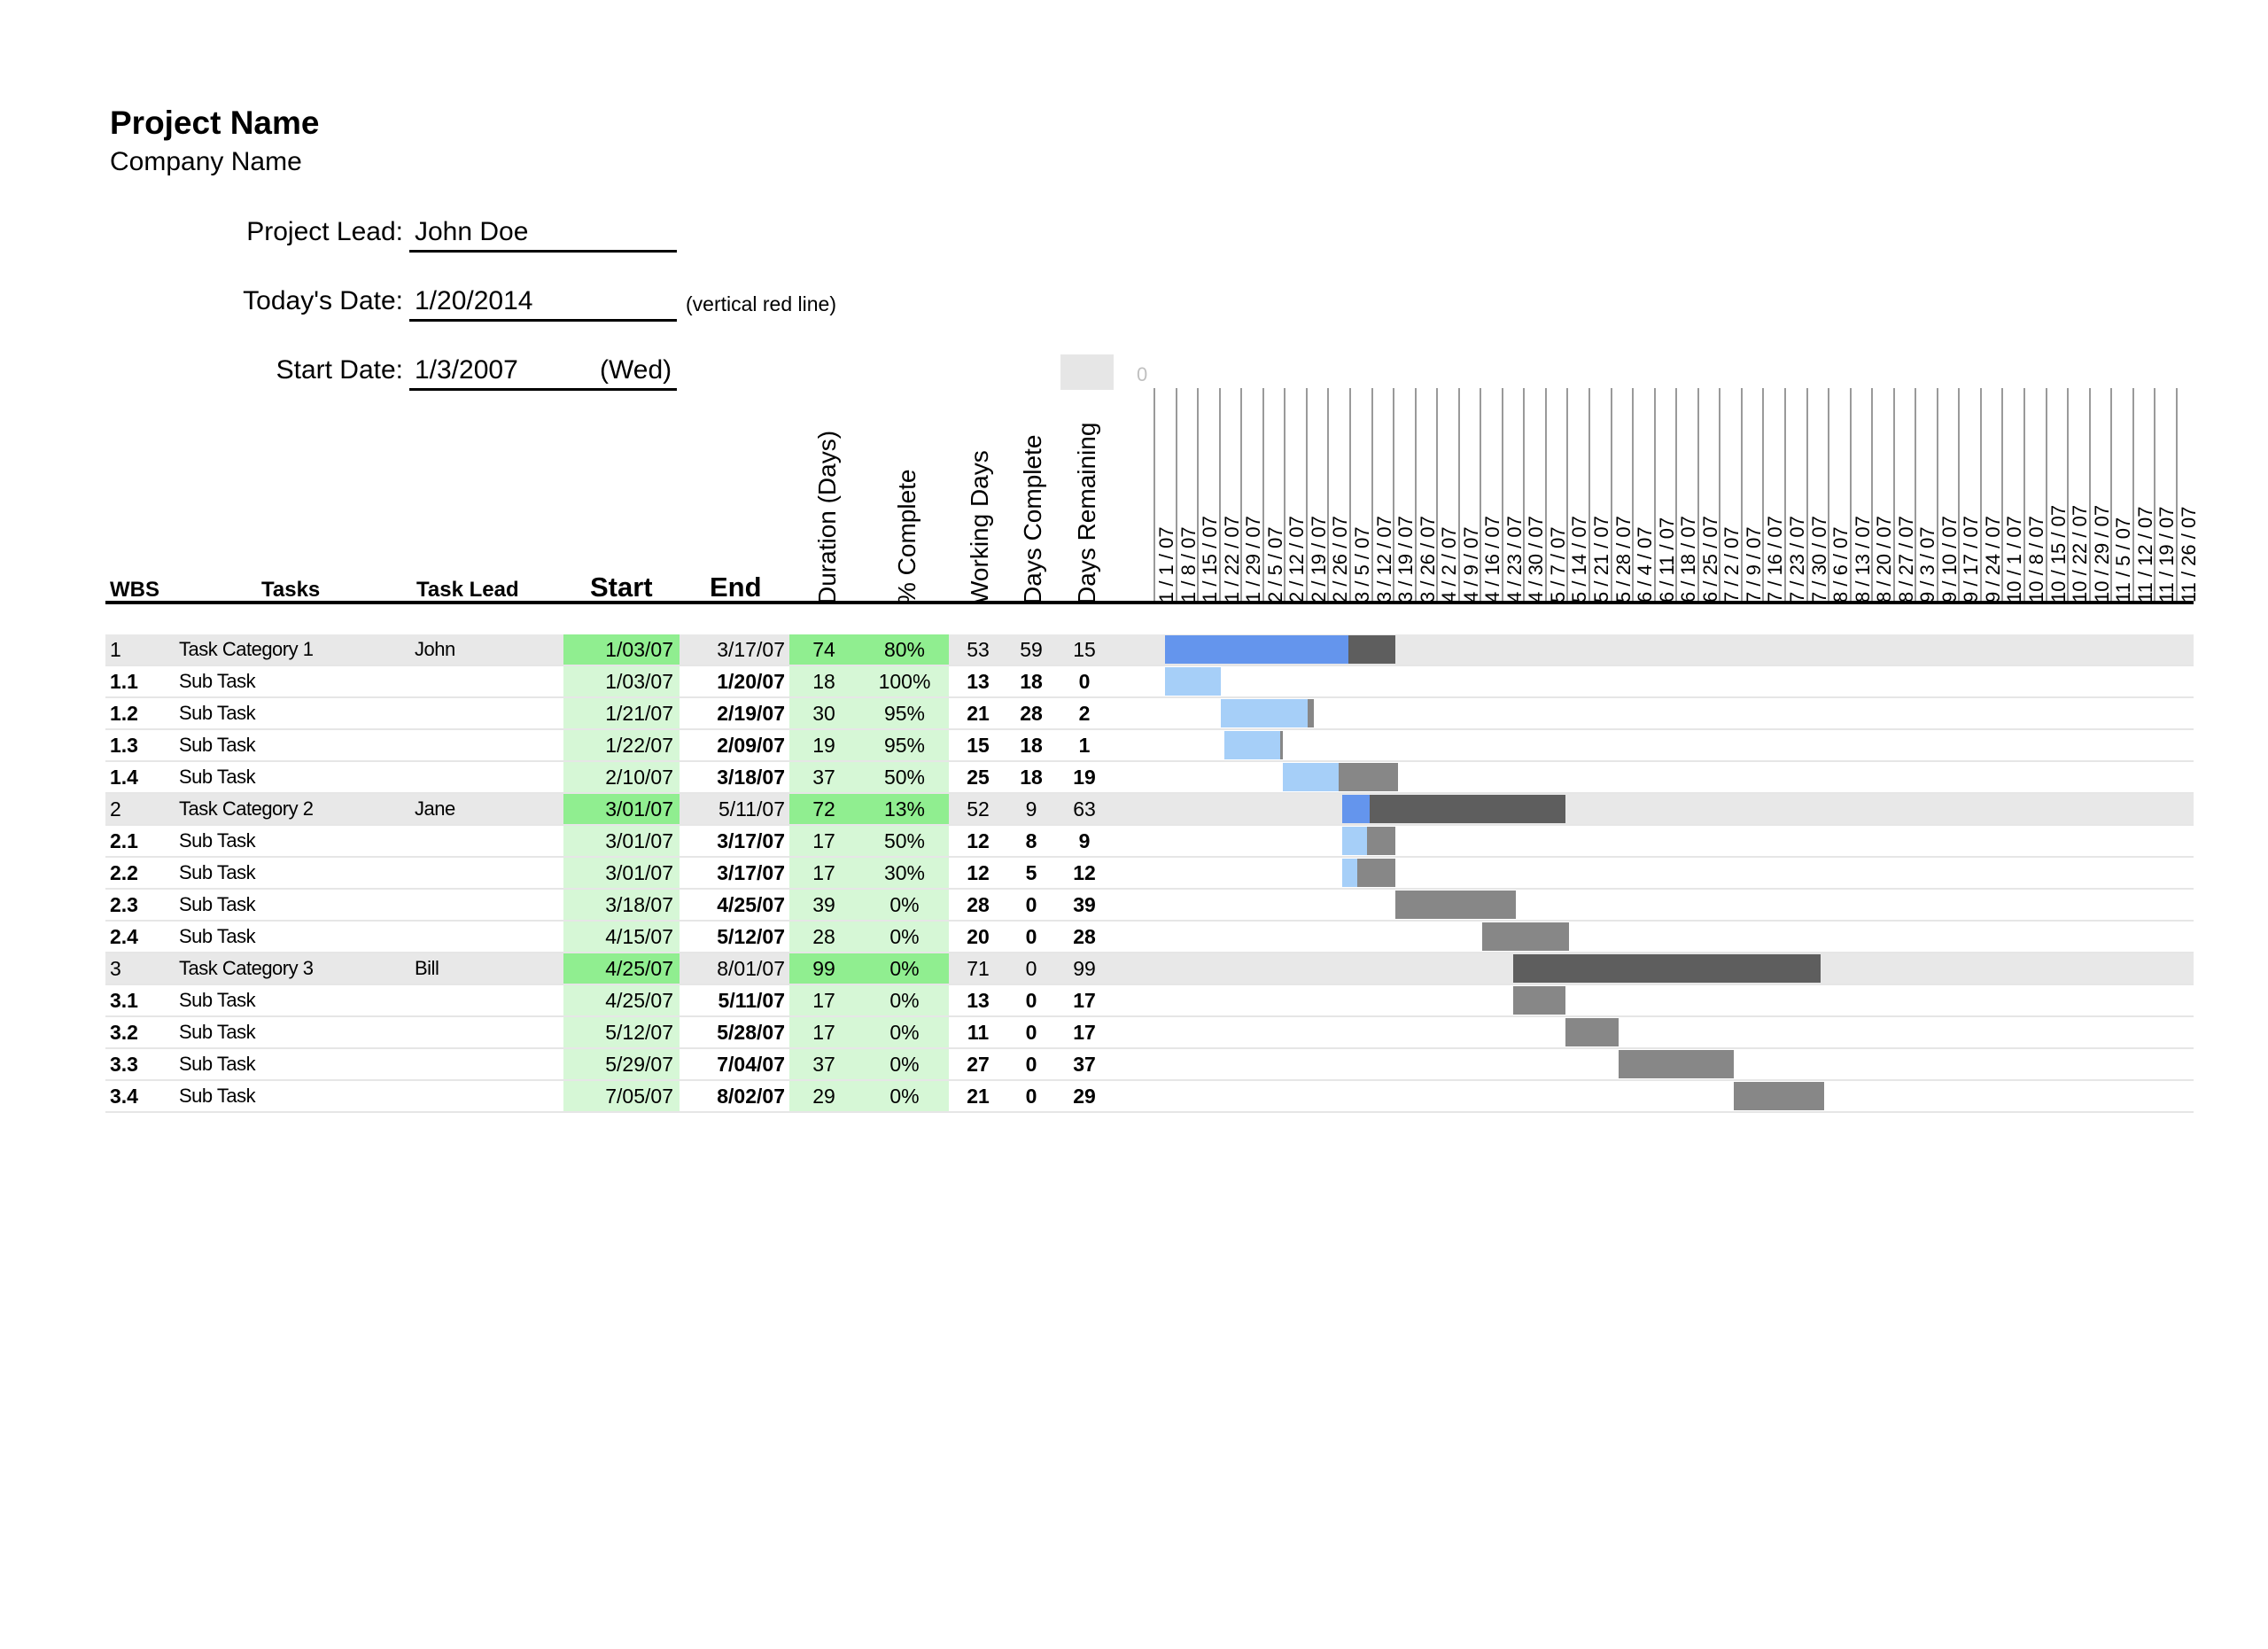 The image size is (2268, 1649). Describe the element at coordinates (481, 681) in the screenshot. I see `task-lead-cell` at that location.